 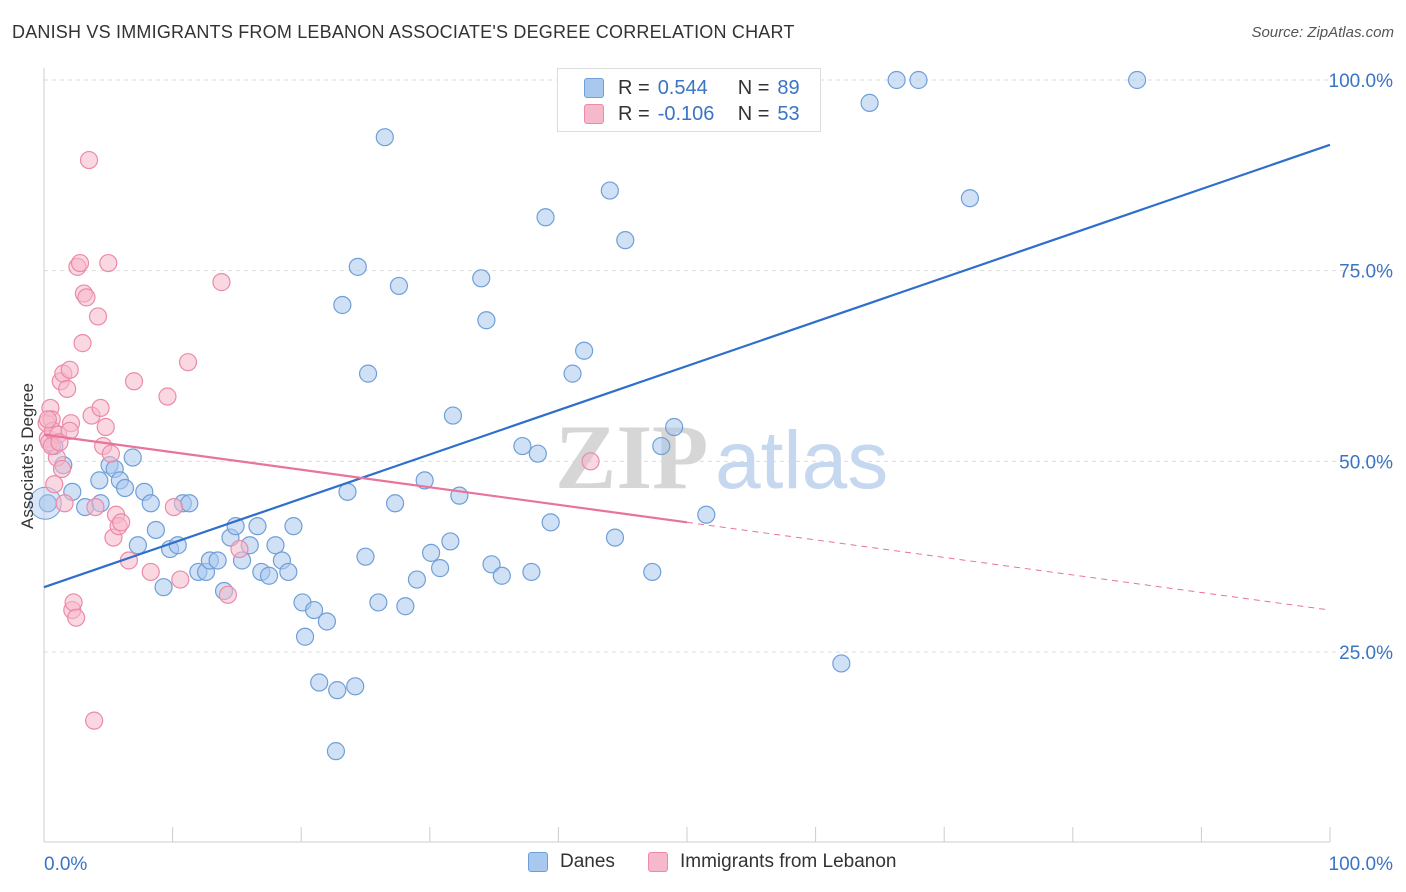 I want to click on legend-r-label: R =, so click(x=634, y=87).